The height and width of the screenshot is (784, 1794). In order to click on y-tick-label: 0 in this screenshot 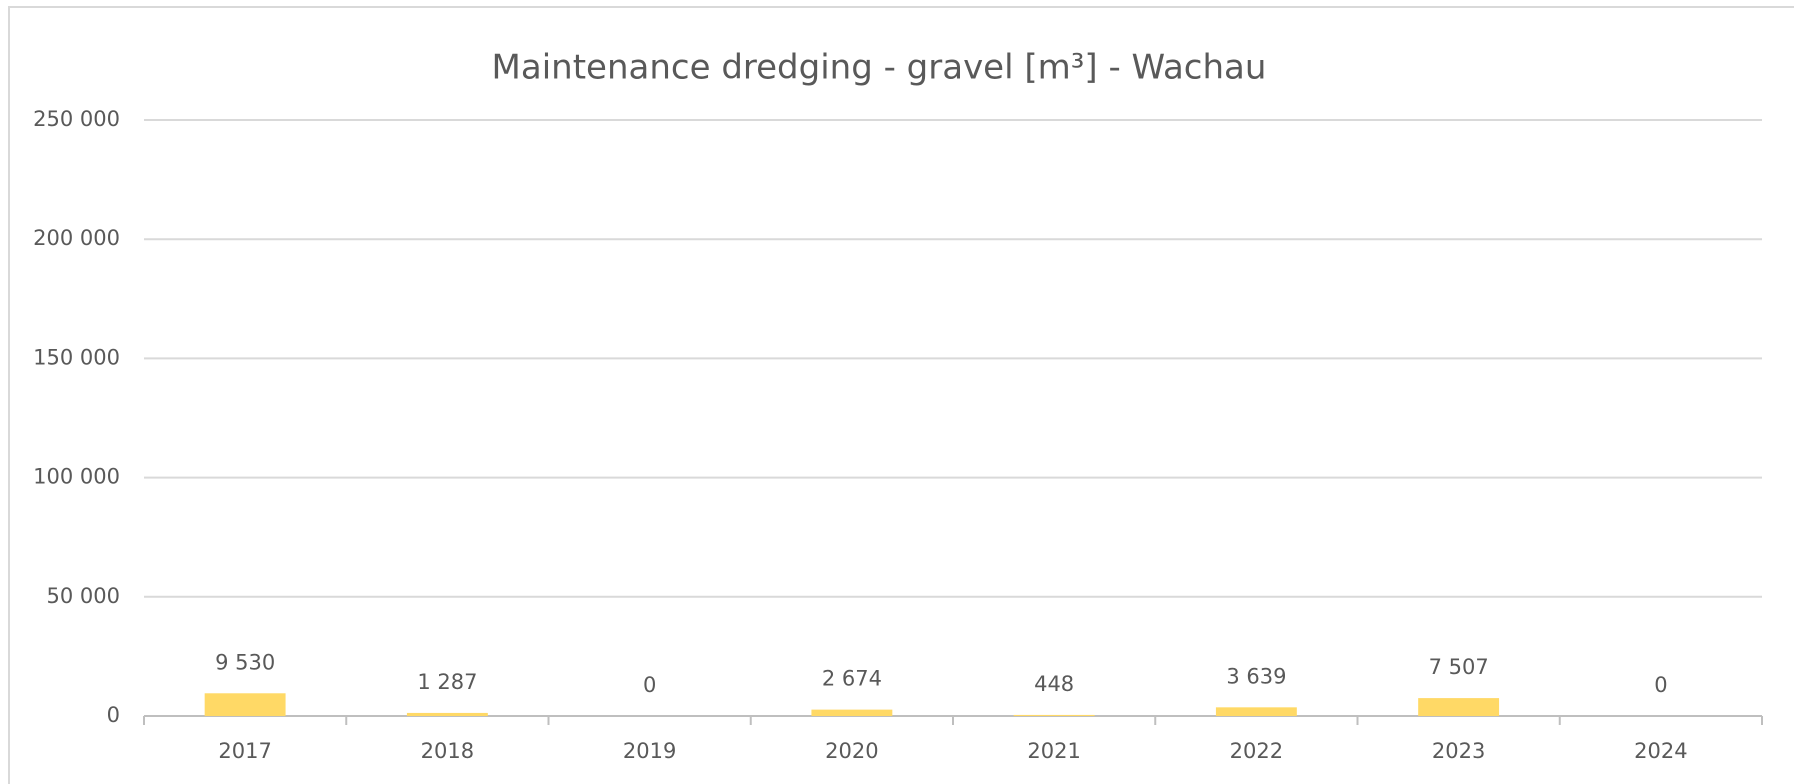, I will do `click(113, 715)`.